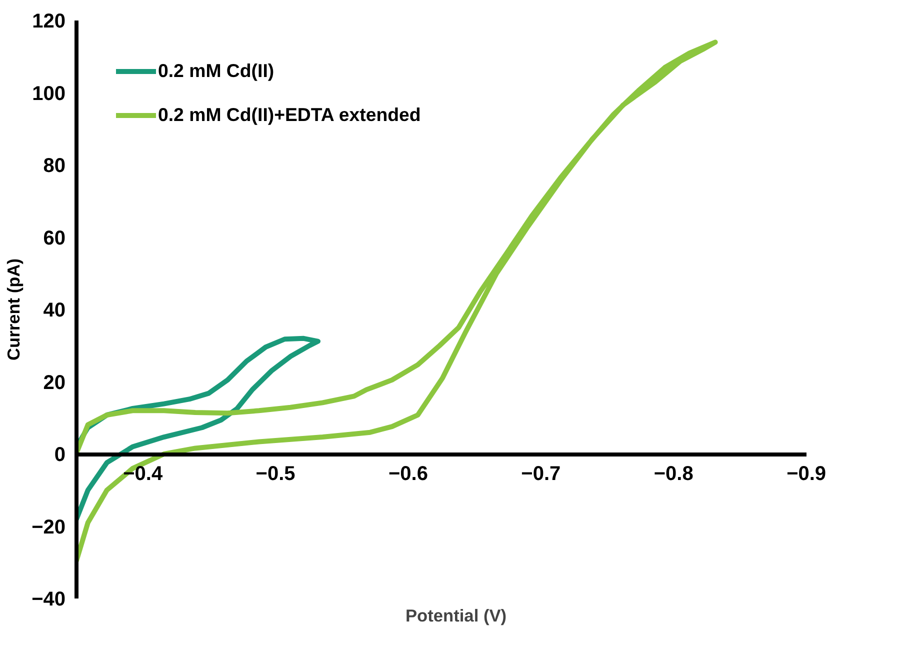 Image resolution: width=901 pixels, height=649 pixels. I want to click on y-axis-title: Current (pA), so click(14, 309).